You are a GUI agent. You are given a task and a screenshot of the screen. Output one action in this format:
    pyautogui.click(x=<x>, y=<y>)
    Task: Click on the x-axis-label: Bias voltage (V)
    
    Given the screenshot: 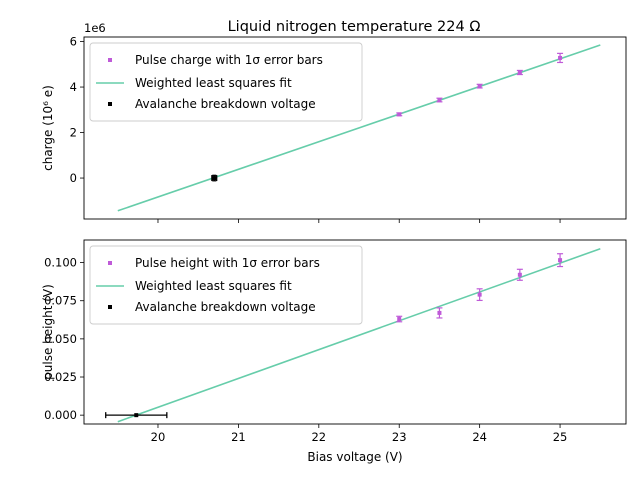 What is the action you would take?
    pyautogui.click(x=354, y=457)
    